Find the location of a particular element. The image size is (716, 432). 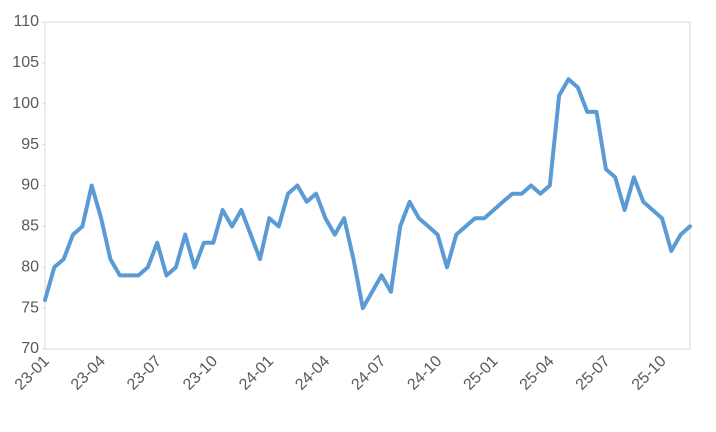

y-tick-label: 80 is located at coordinates (30, 266).